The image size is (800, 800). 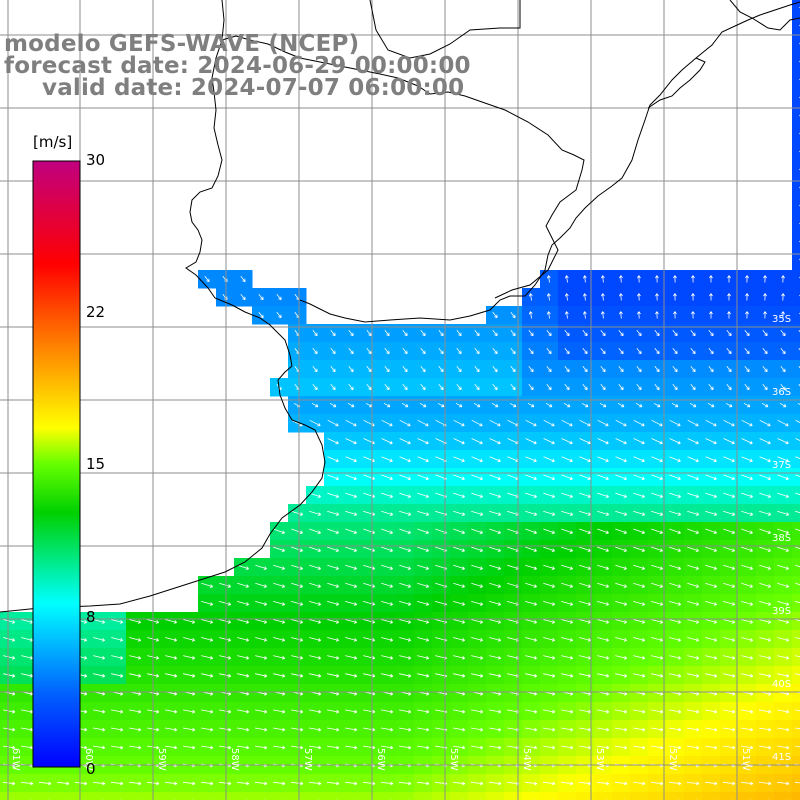 What do you see at coordinates (781, 611) in the screenshot?
I see `lat-label: 39S` at bounding box center [781, 611].